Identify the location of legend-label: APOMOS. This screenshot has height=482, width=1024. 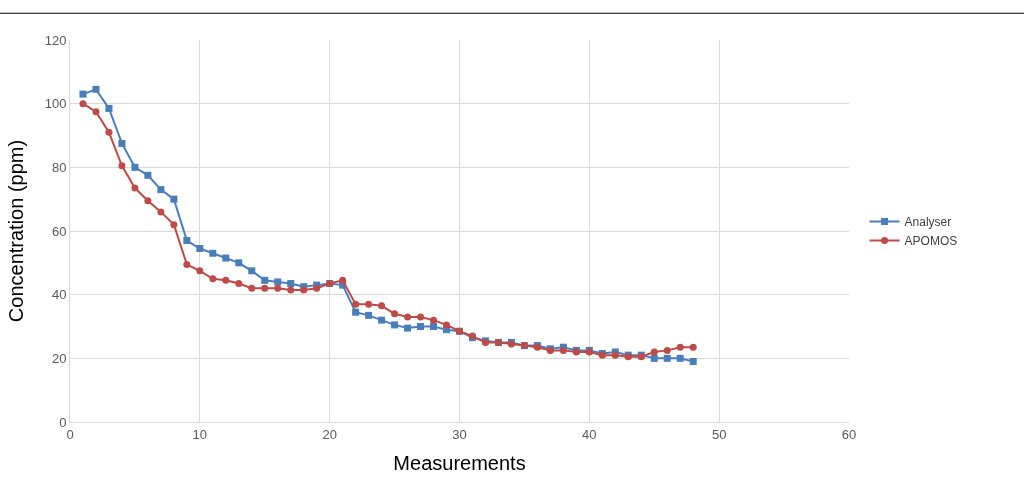
(931, 241).